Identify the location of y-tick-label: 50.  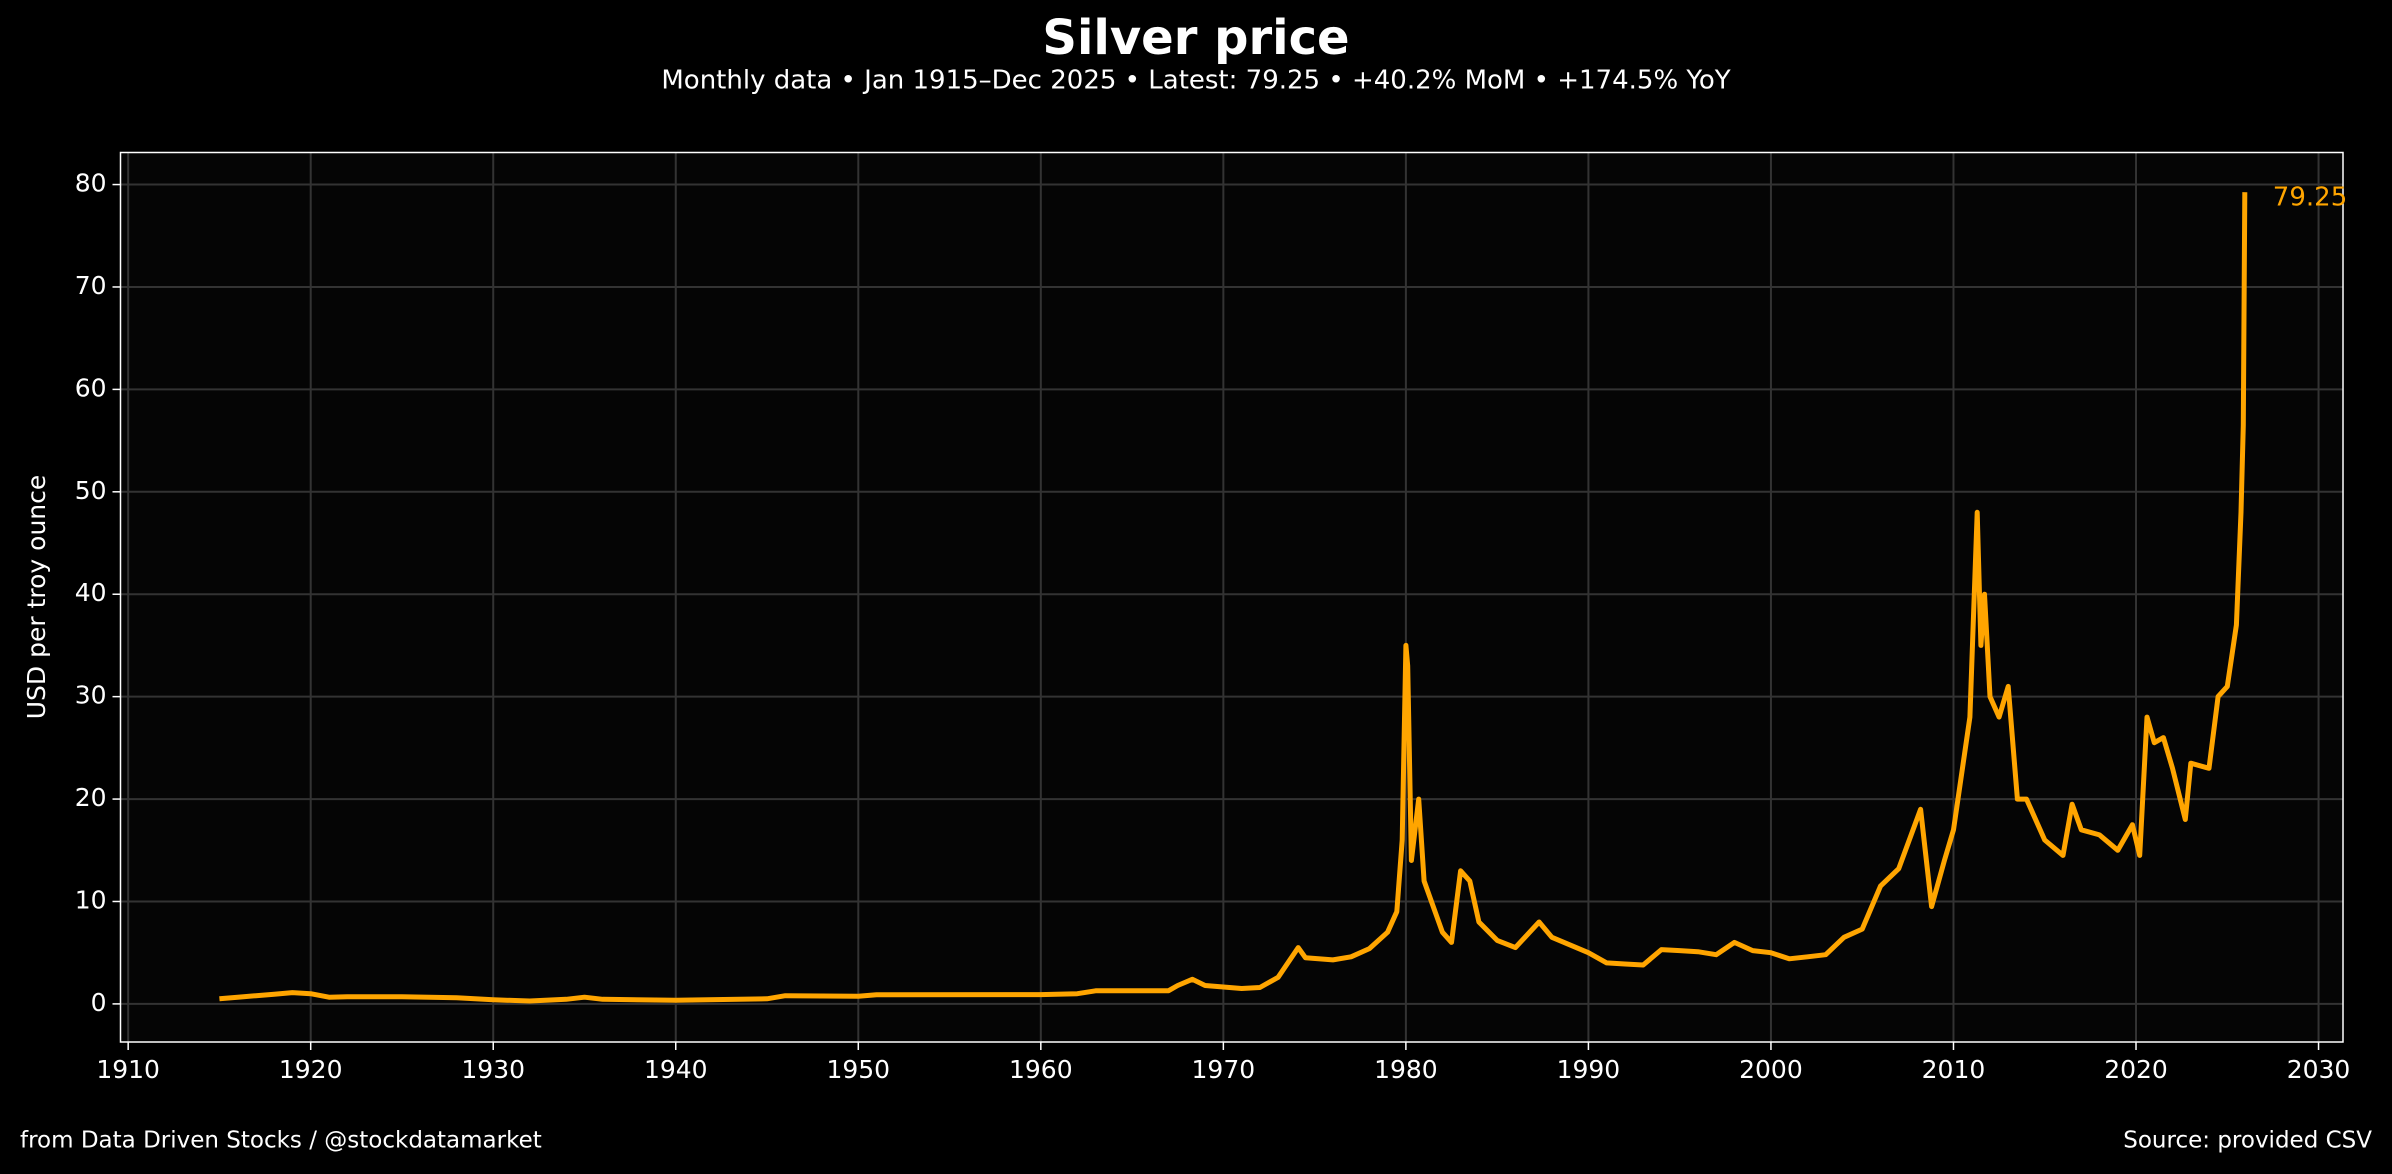
(91, 490).